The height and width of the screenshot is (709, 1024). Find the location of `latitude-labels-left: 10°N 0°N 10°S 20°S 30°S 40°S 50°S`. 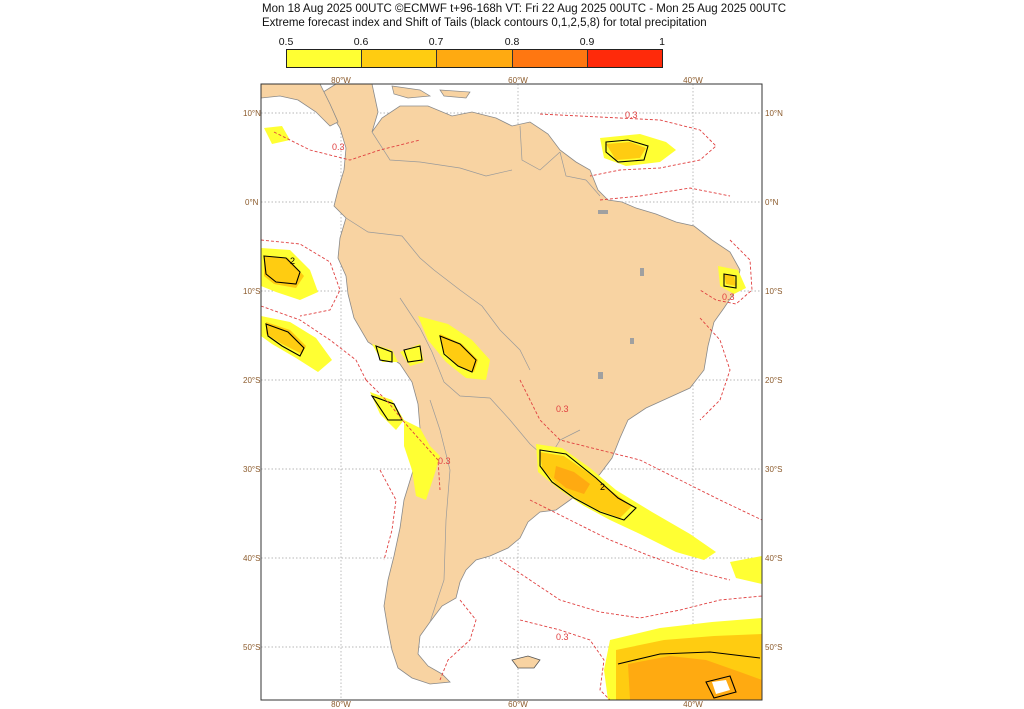

latitude-labels-left: 10°N 0°N 10°S 20°S 30°S 40°S 50°S is located at coordinates (252, 380).